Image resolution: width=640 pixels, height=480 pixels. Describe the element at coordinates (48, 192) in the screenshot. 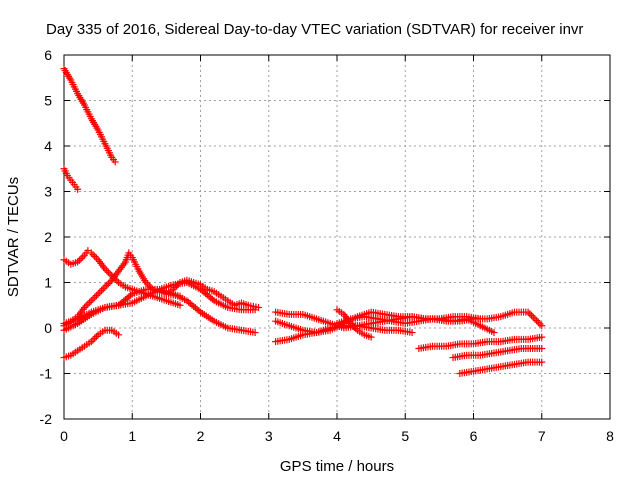

I see `y-tick-label: 3` at that location.